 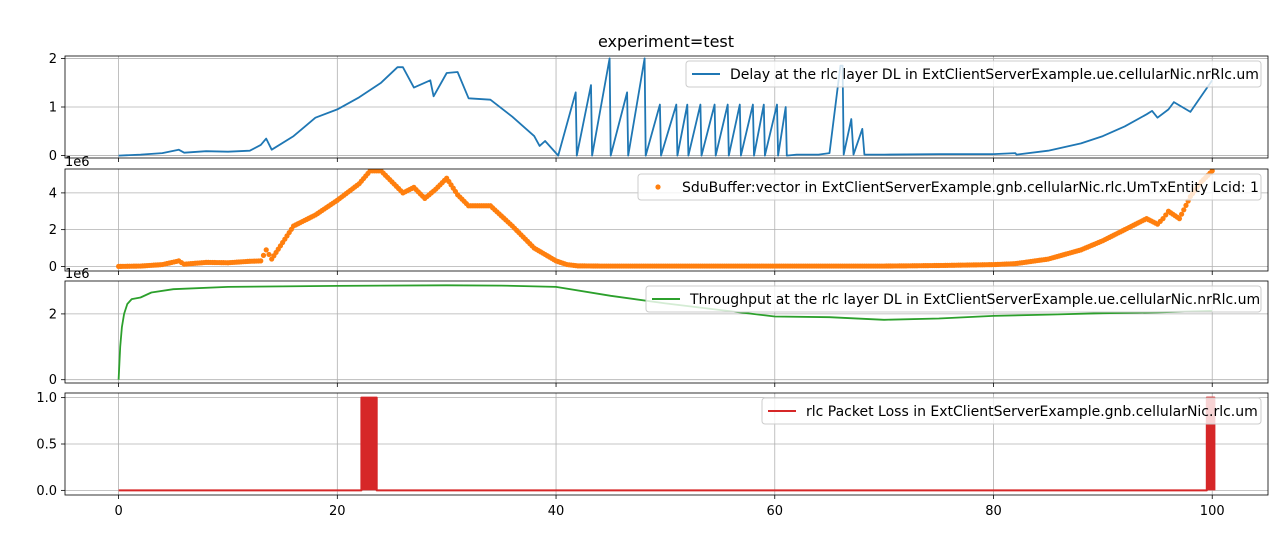 I want to click on legend-marker, so click(x=658, y=187).